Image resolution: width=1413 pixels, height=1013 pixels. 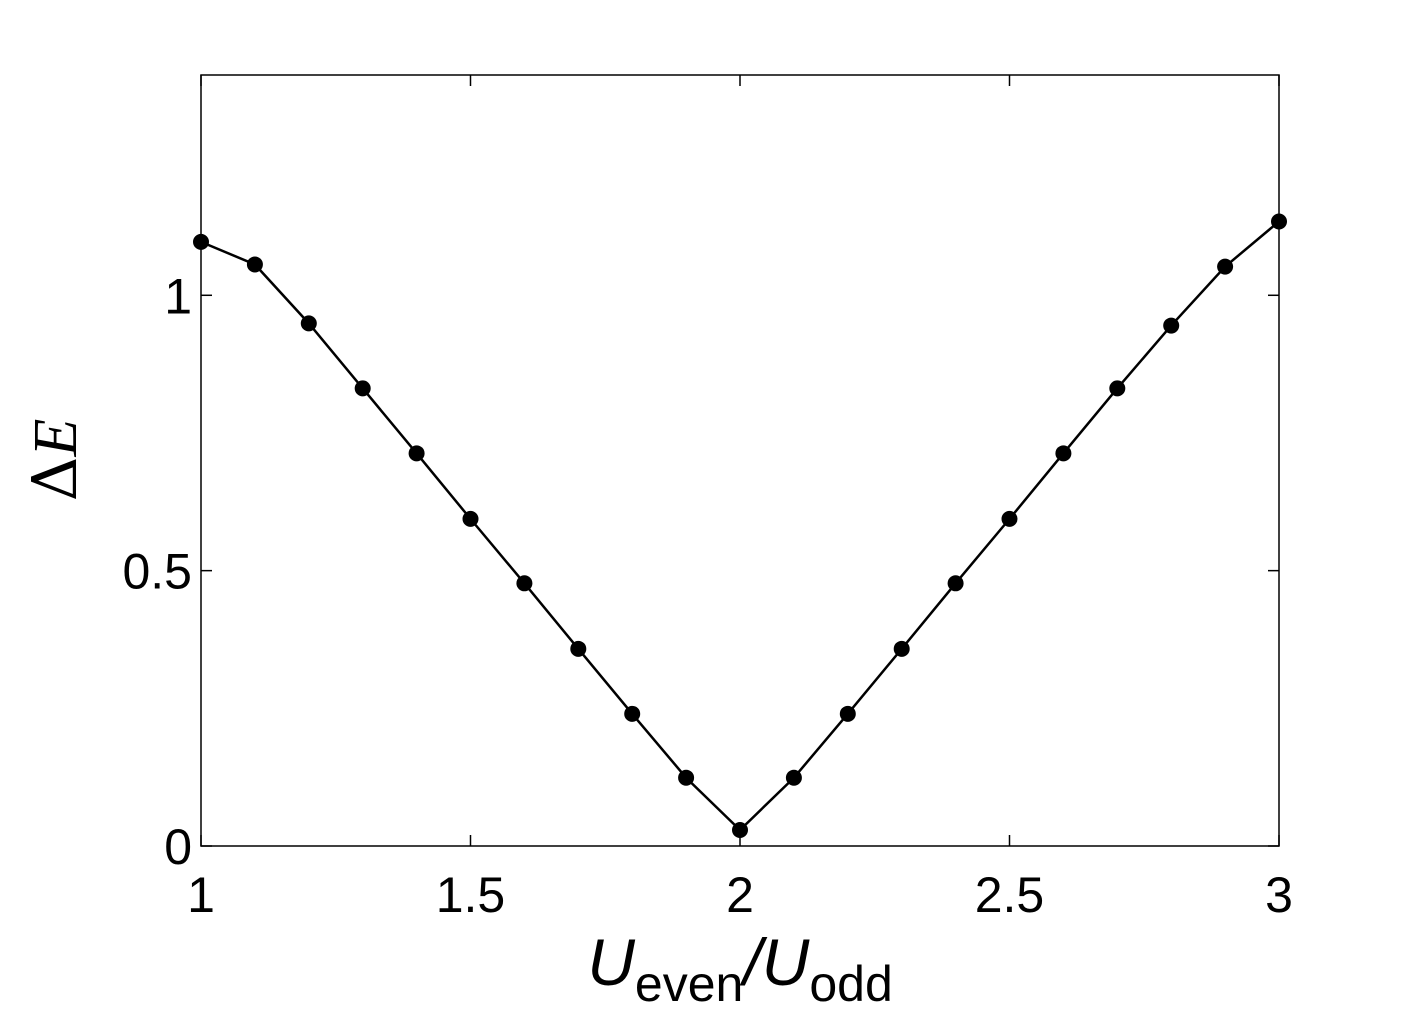 What do you see at coordinates (740, 895) in the screenshot?
I see `x-tick-label: 2` at bounding box center [740, 895].